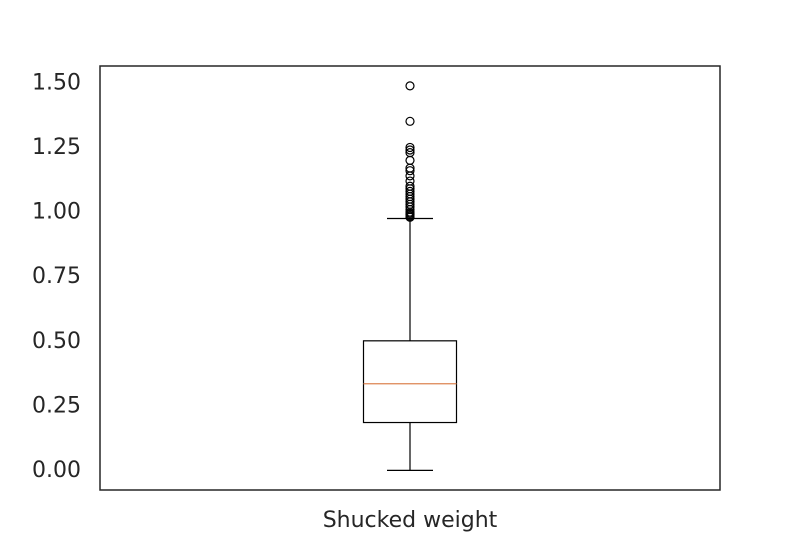 The height and width of the screenshot is (550, 800). Describe the element at coordinates (56, 147) in the screenshot. I see `y-tick-label: 1.25` at that location.